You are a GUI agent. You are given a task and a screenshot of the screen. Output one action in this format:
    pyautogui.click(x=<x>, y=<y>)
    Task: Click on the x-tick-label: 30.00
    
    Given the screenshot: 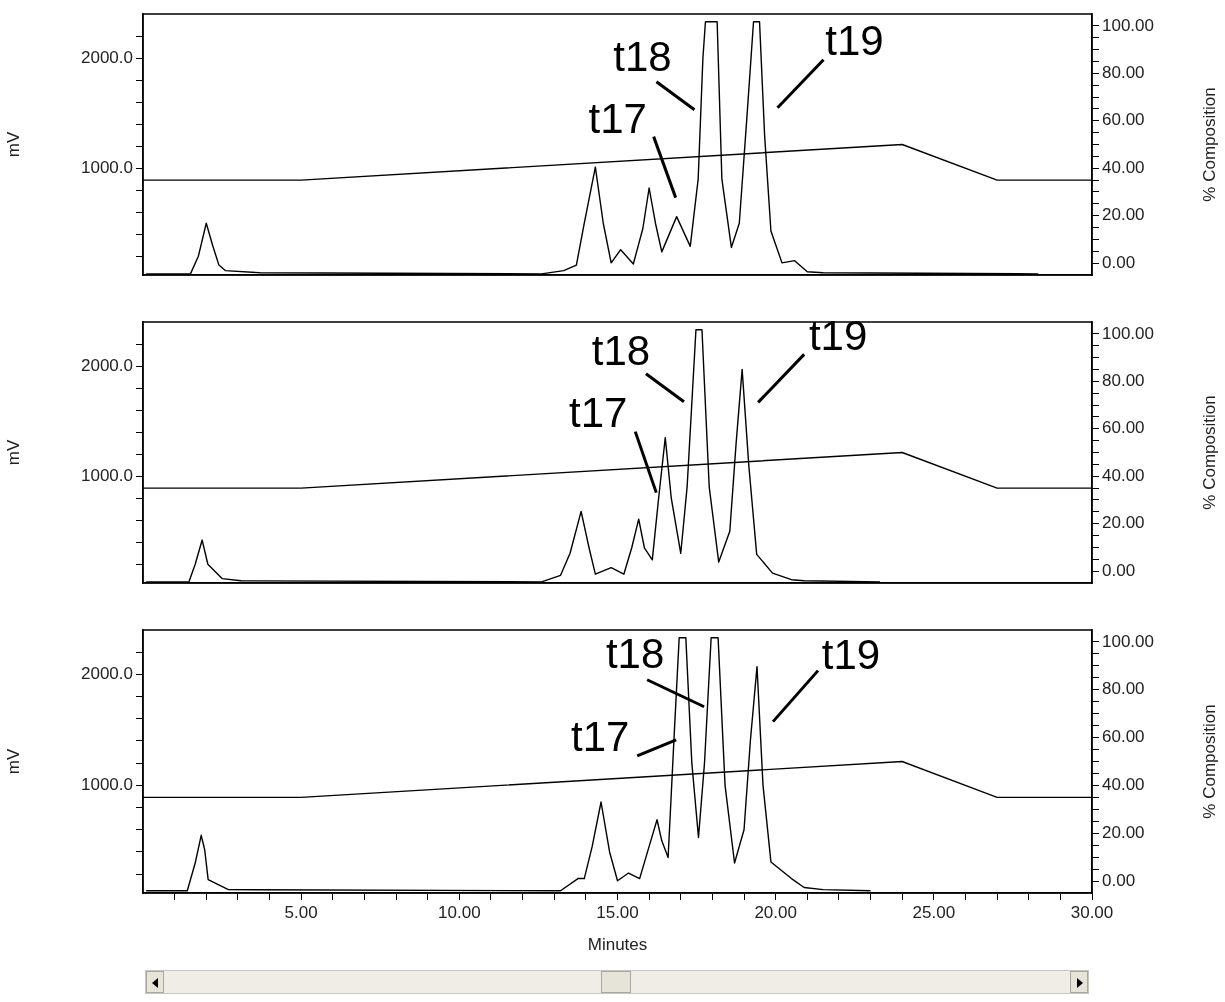 What is the action you would take?
    pyautogui.click(x=1092, y=912)
    